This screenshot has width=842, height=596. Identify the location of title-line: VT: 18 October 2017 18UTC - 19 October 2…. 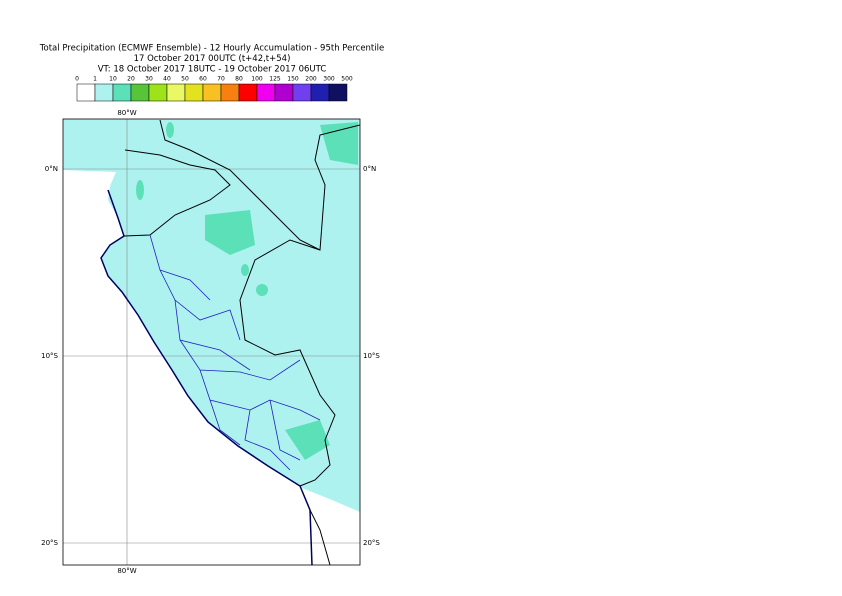
(212, 70).